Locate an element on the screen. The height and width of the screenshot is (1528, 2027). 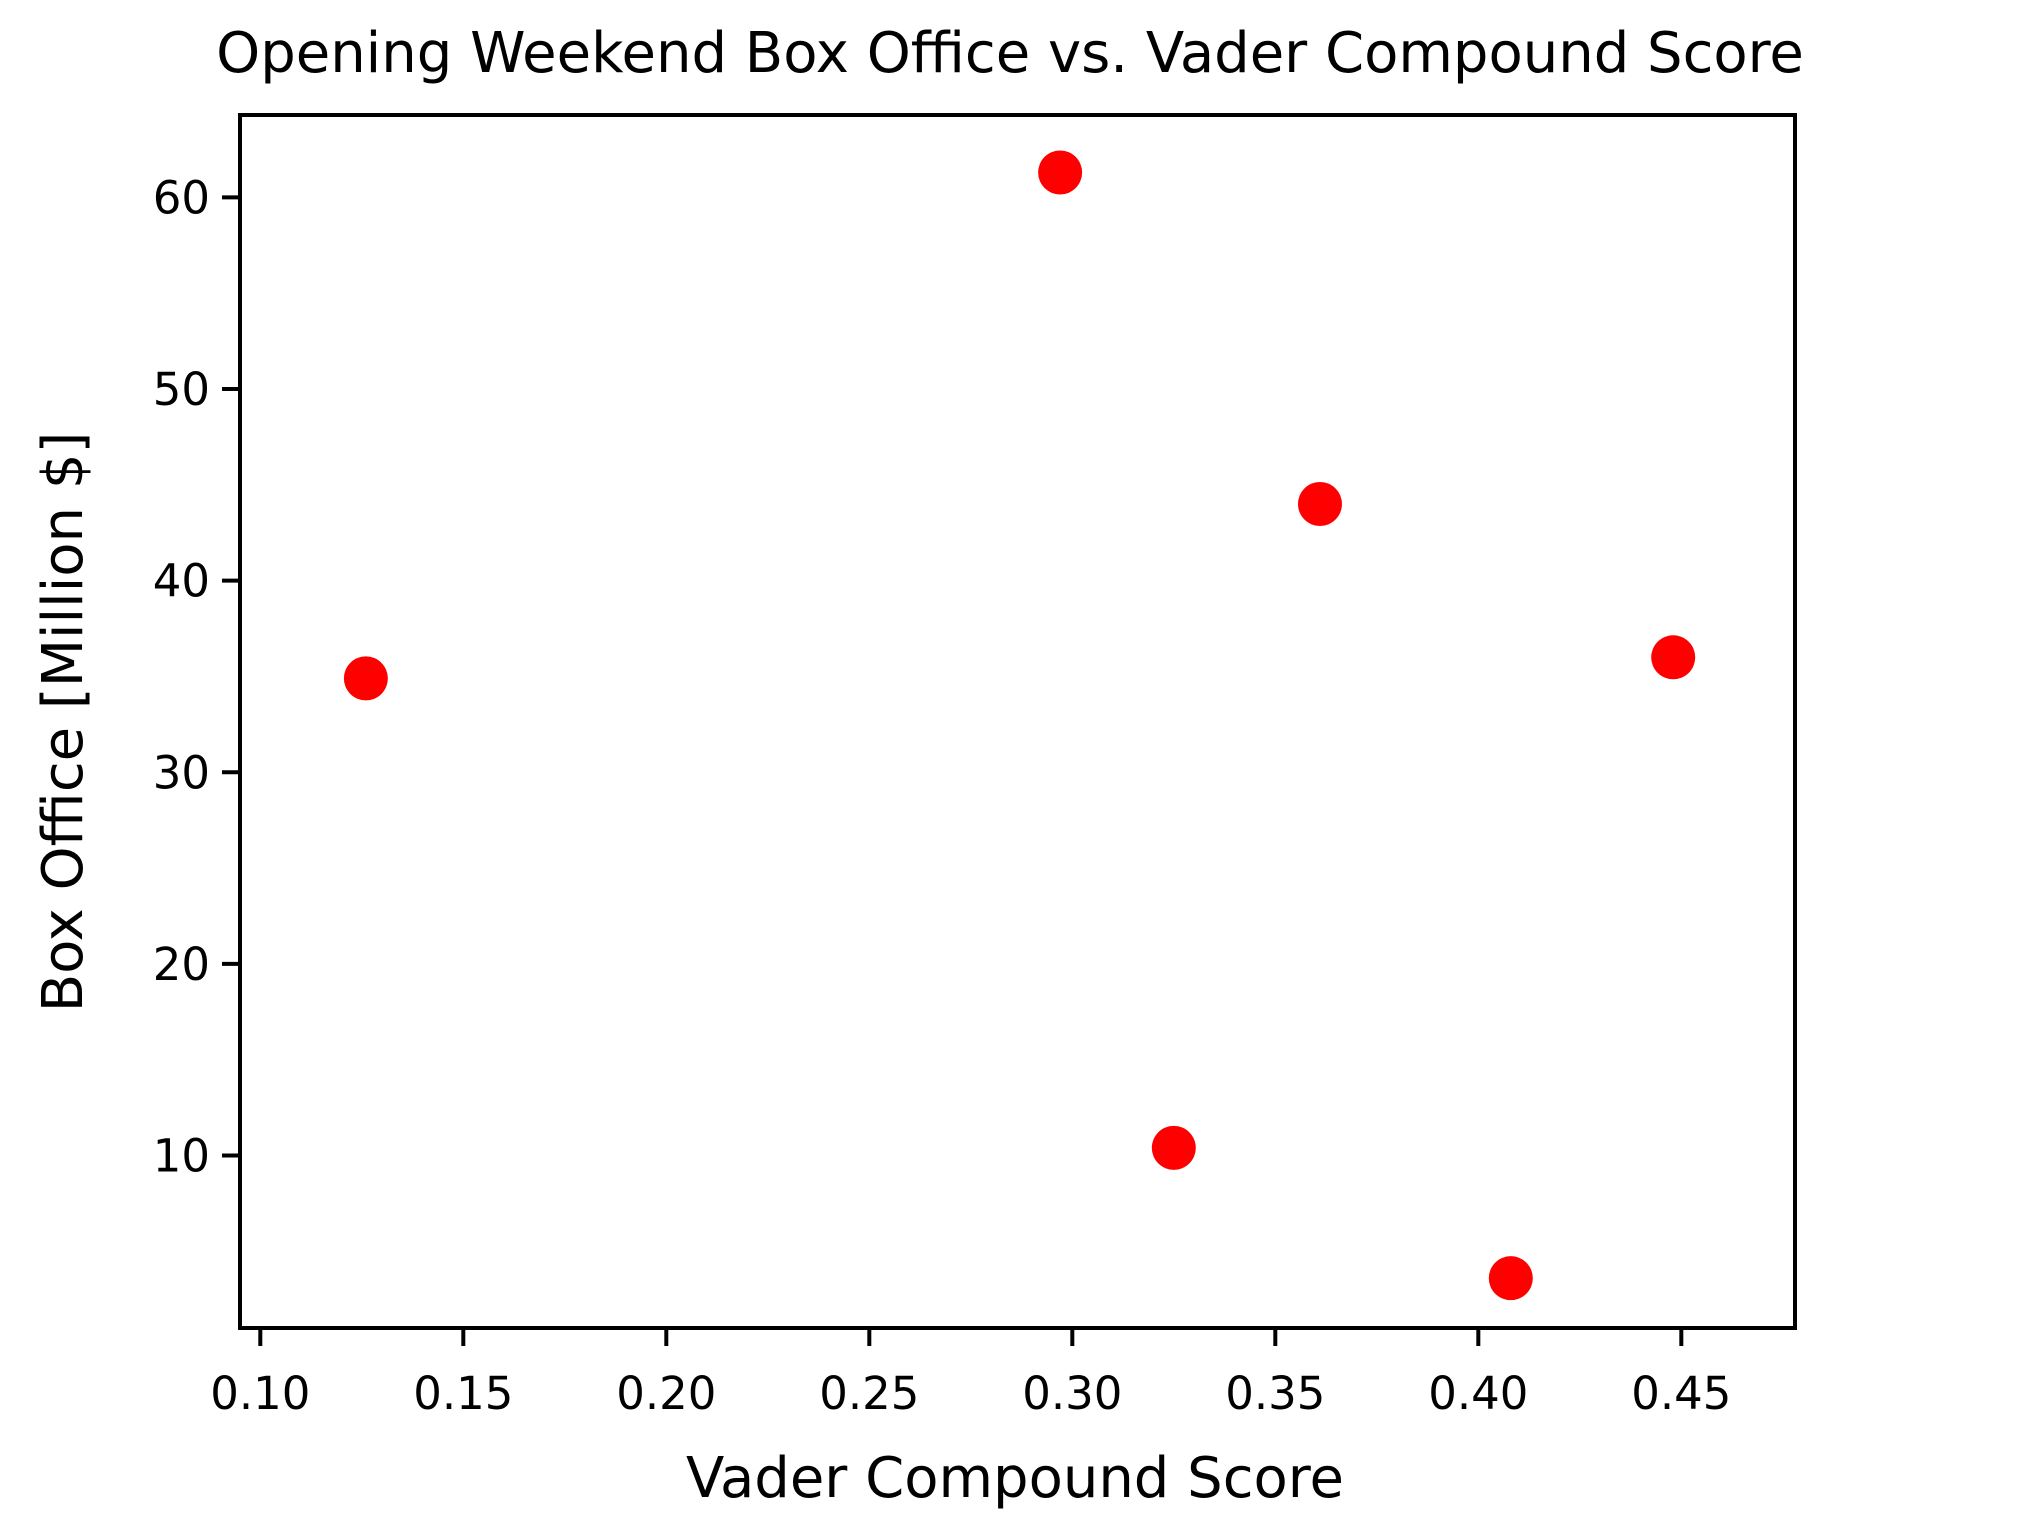
x-tick-label: 0.10 is located at coordinates (260, 1393).